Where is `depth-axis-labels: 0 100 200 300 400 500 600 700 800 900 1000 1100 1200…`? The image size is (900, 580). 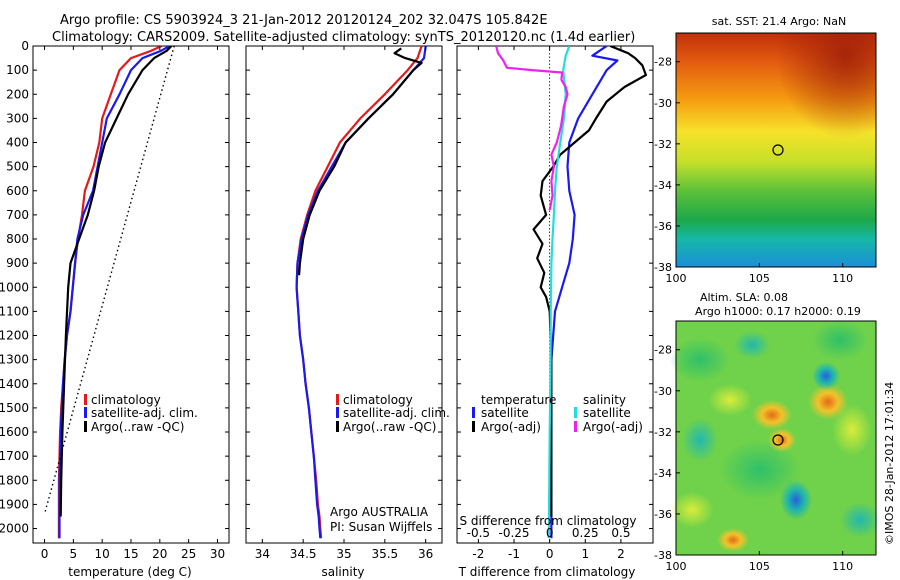 depth-axis-labels: 0 100 200 300 400 500 600 700 800 900 1000 1100 1200… is located at coordinates (14, 287).